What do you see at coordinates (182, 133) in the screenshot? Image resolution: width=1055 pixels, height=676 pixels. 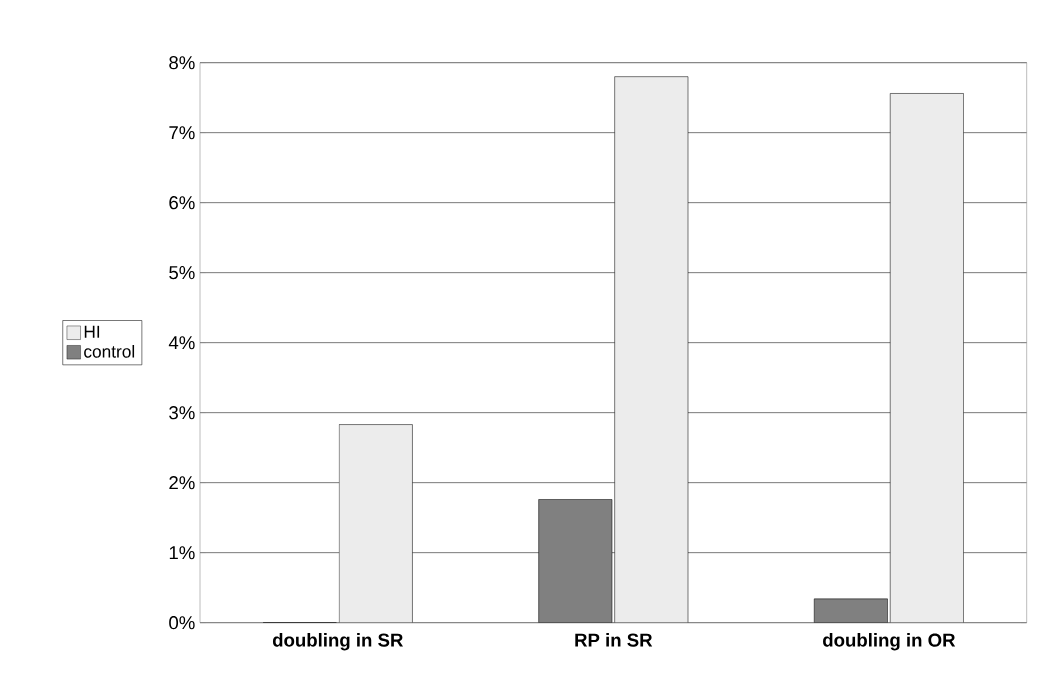 I see `y-tick-label: 7%` at bounding box center [182, 133].